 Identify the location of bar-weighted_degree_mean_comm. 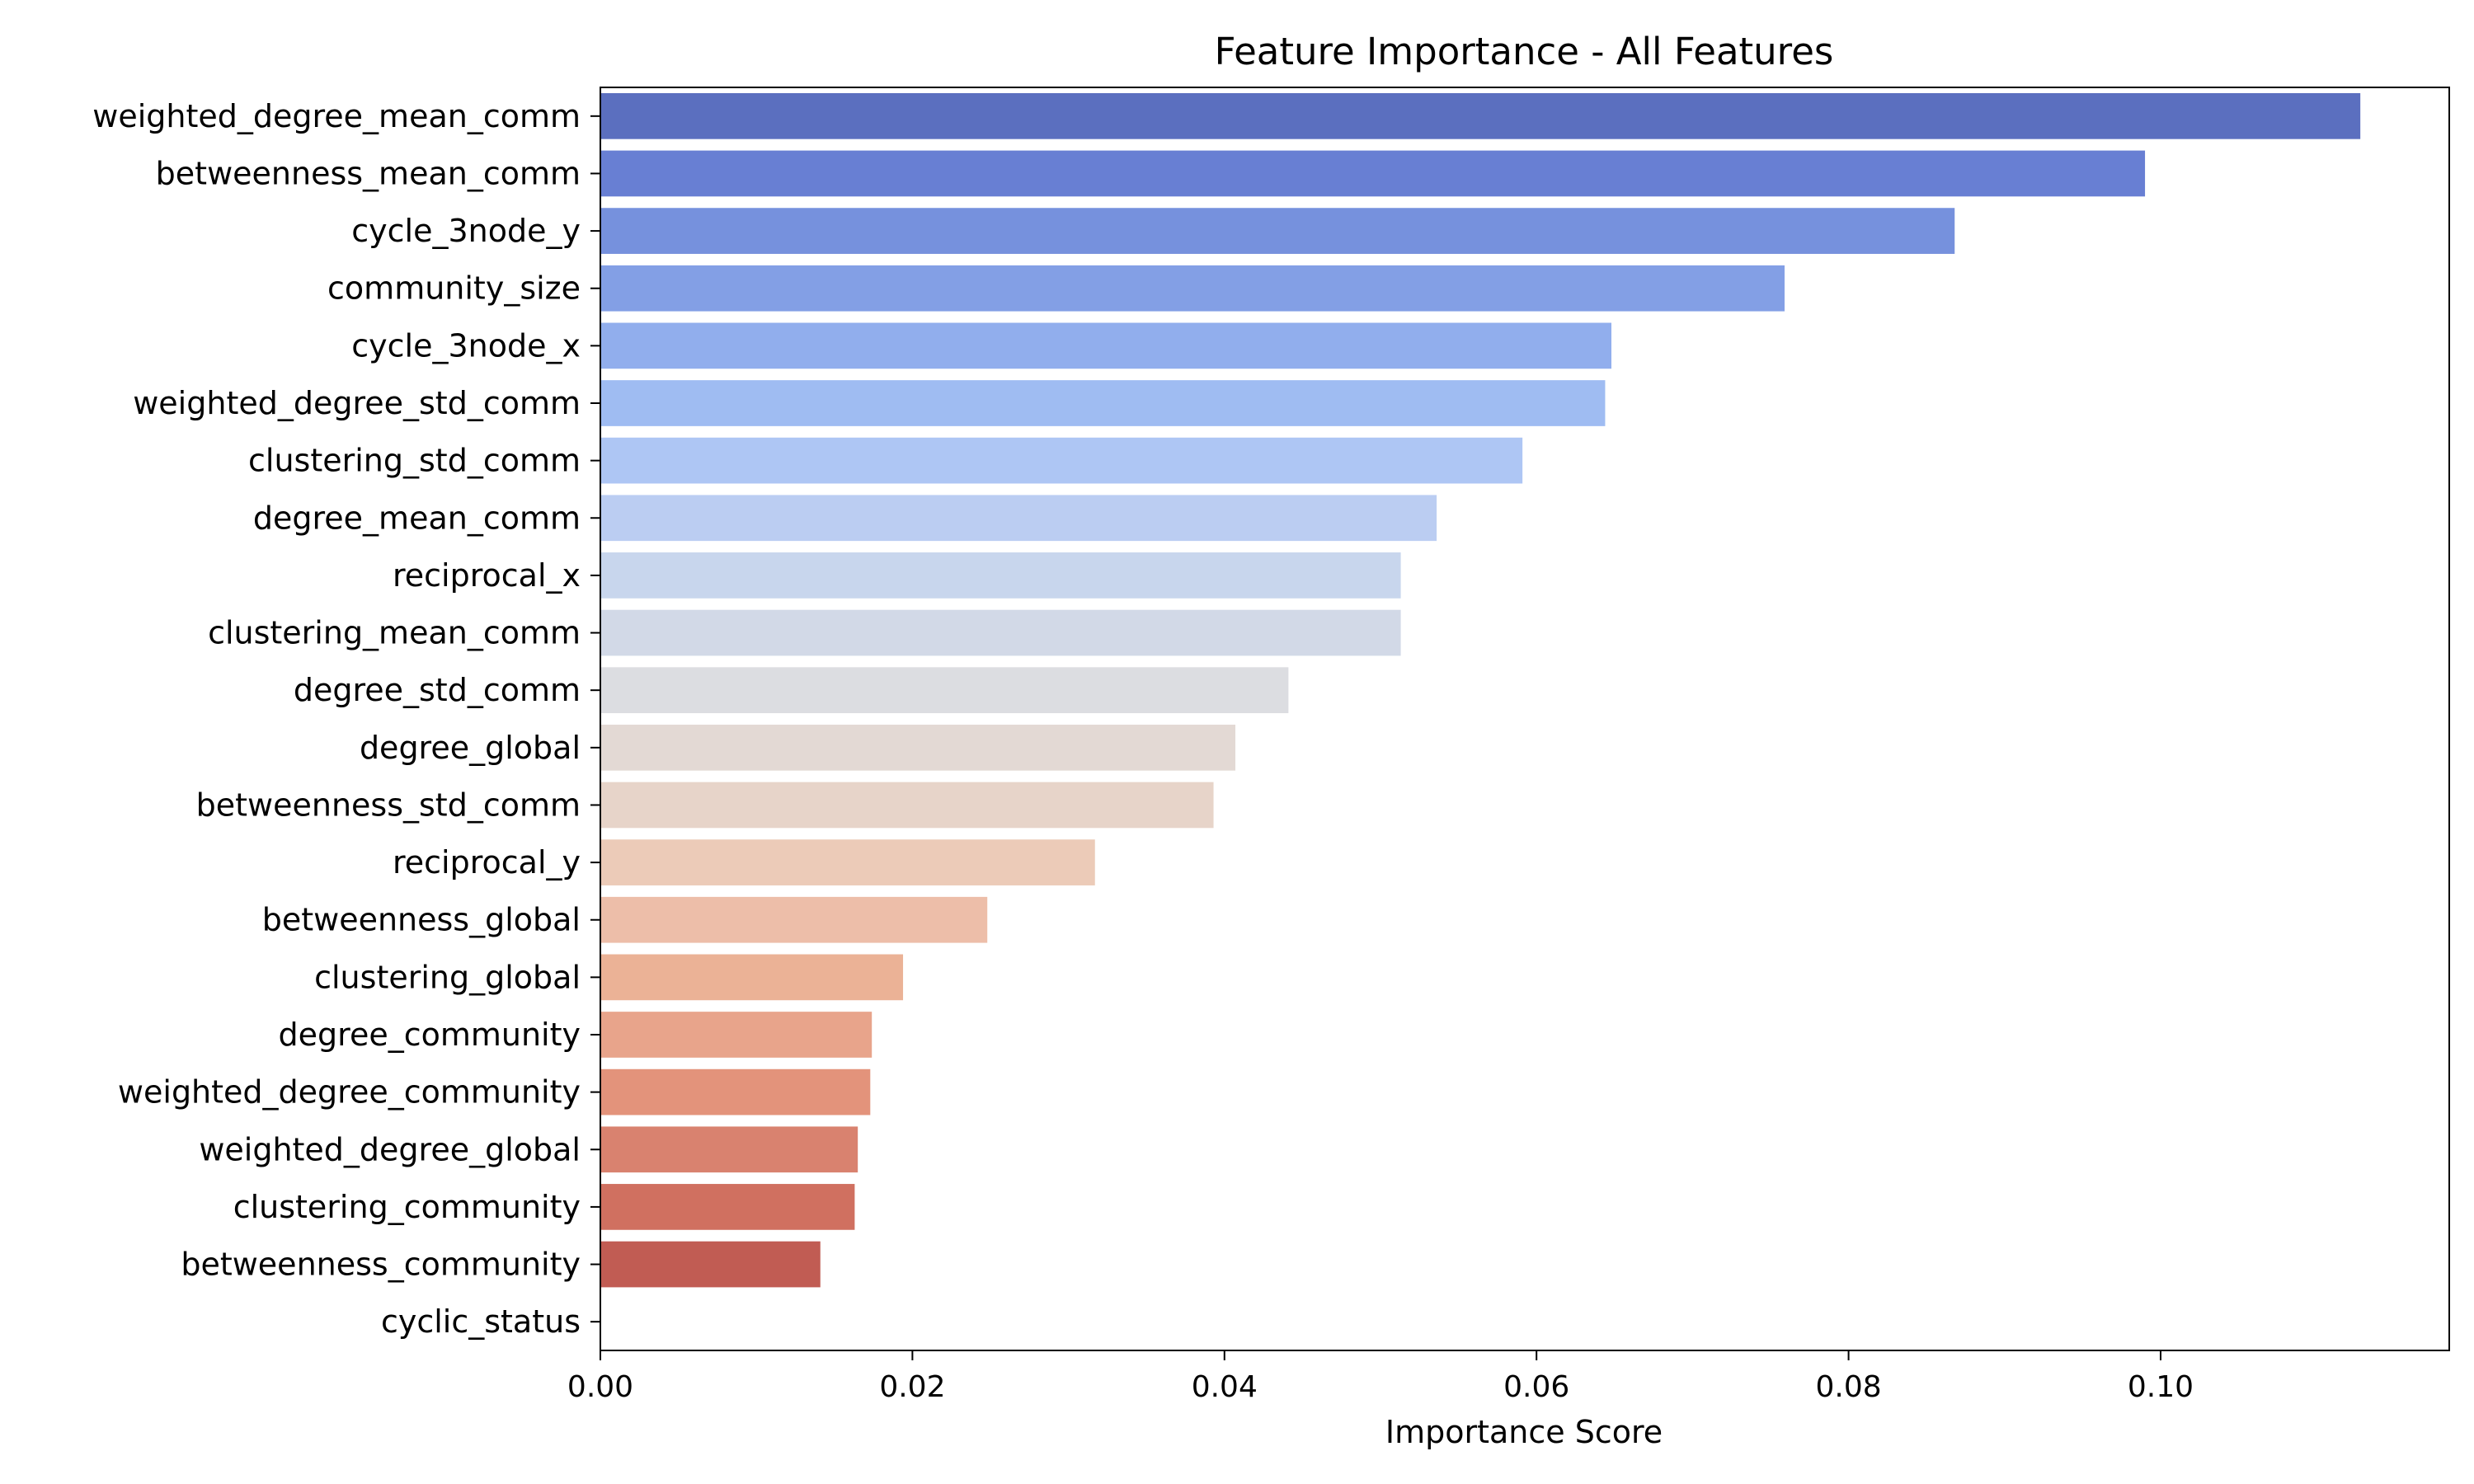
(1480, 115).